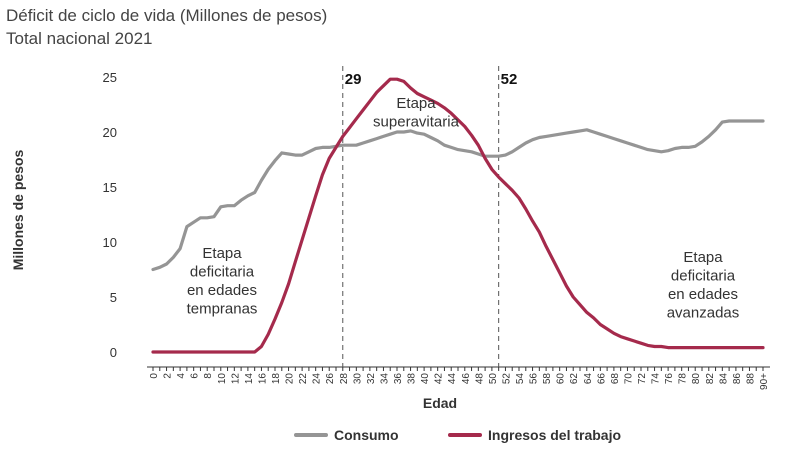  I want to click on x-tick-label-70: 70, so click(628, 379).